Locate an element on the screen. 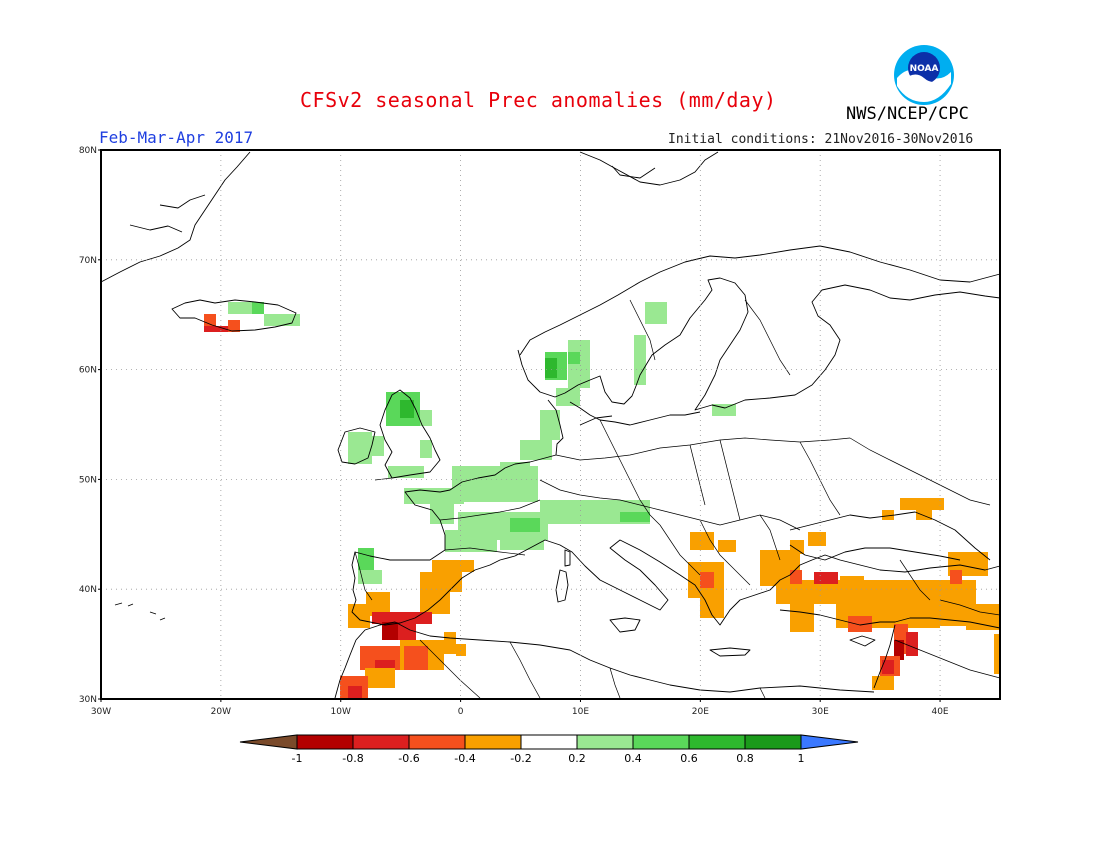 The image size is (1100, 850). colorbar-label: -0.8 is located at coordinates (352, 758).